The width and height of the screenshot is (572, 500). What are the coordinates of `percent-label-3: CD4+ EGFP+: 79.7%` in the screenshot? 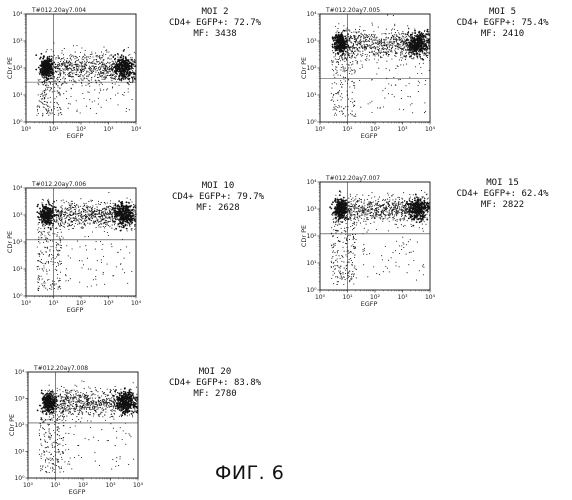 It's located at (218, 197).